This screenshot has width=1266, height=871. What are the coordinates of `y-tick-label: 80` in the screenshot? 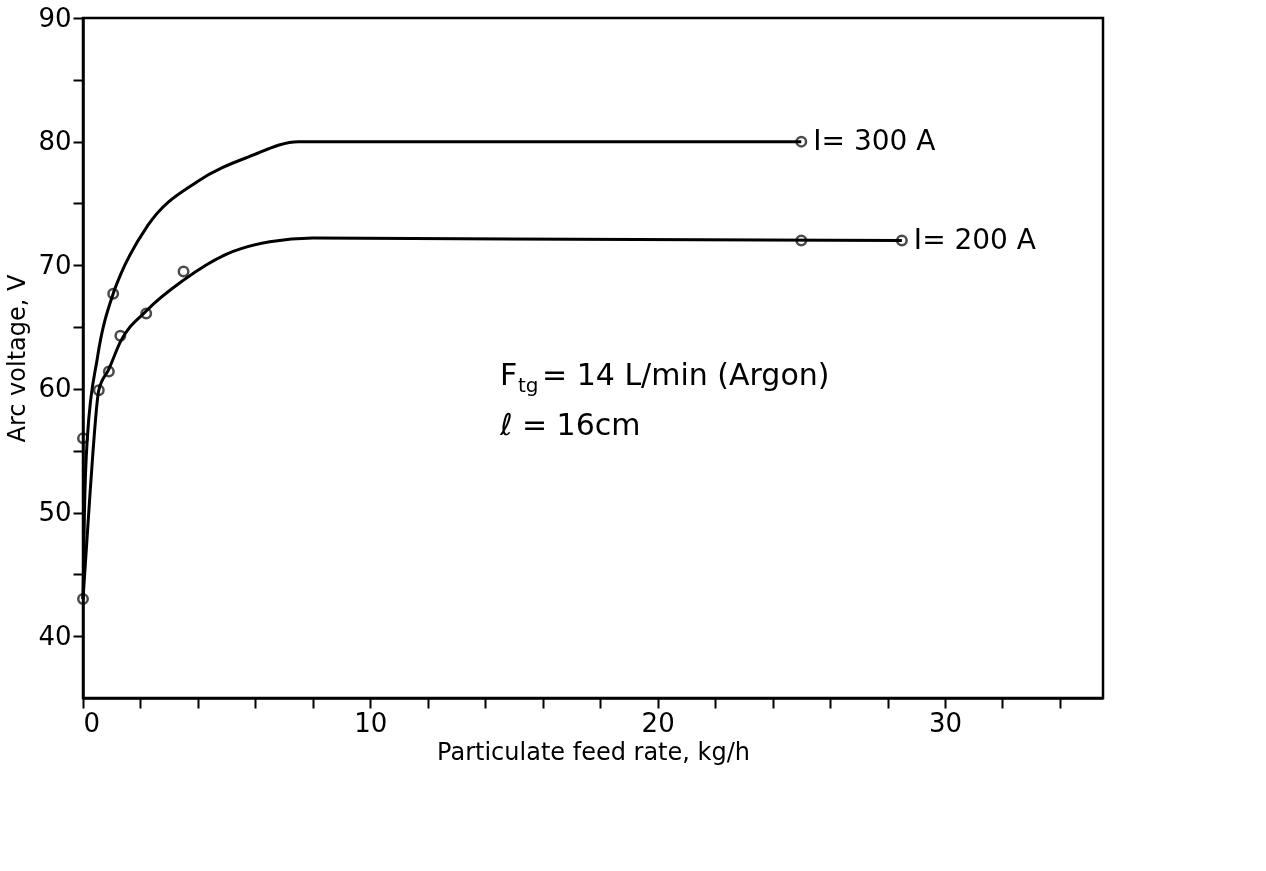 It's located at (55, 141).